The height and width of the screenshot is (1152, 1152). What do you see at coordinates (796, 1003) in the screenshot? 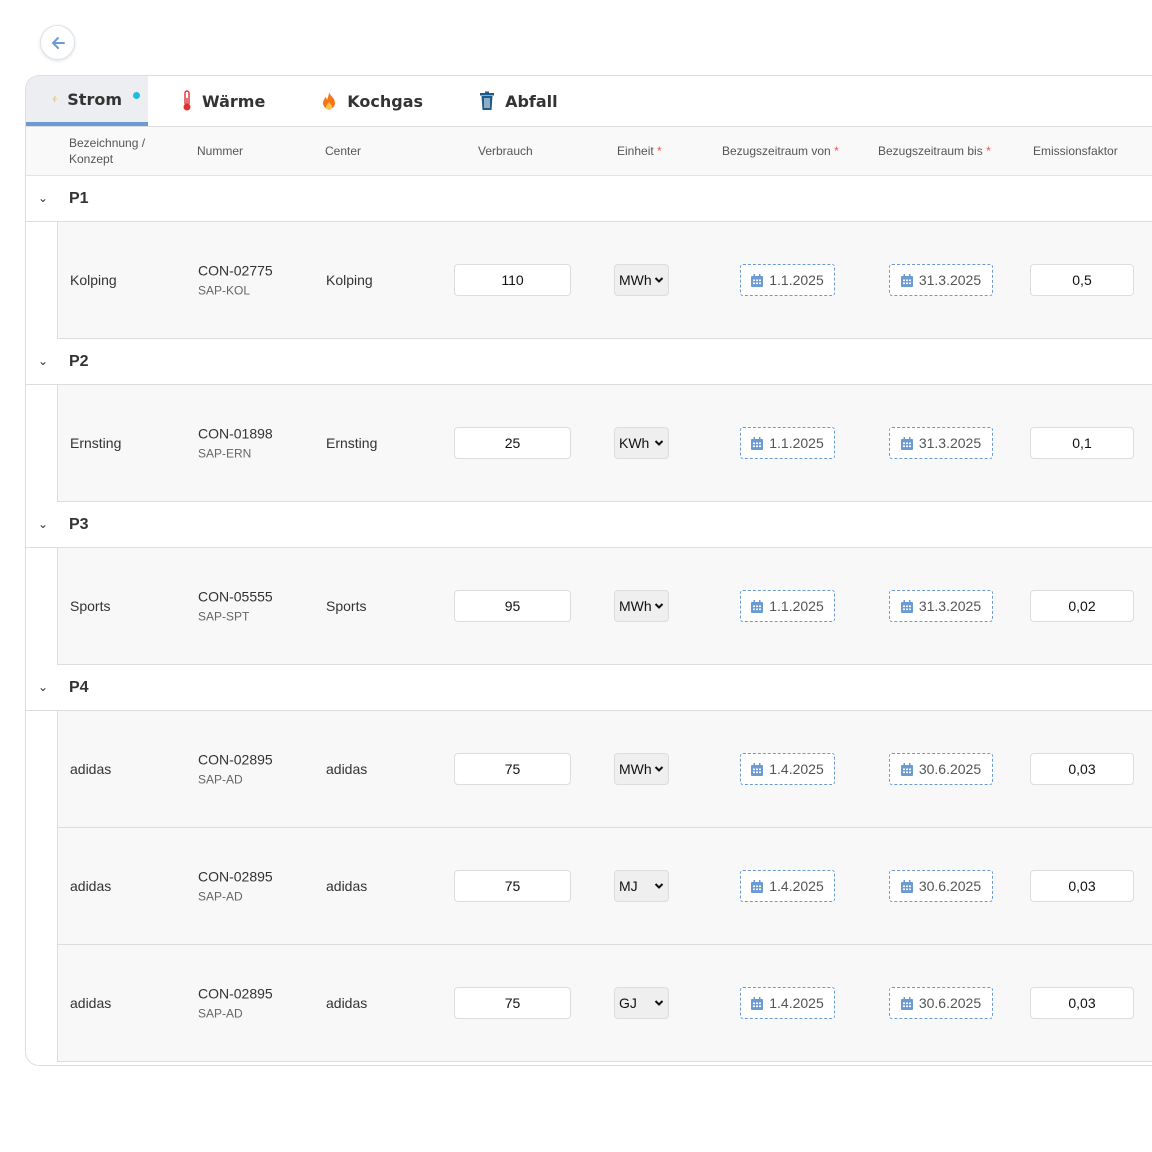
I see `date-value: 1.4.2025` at bounding box center [796, 1003].